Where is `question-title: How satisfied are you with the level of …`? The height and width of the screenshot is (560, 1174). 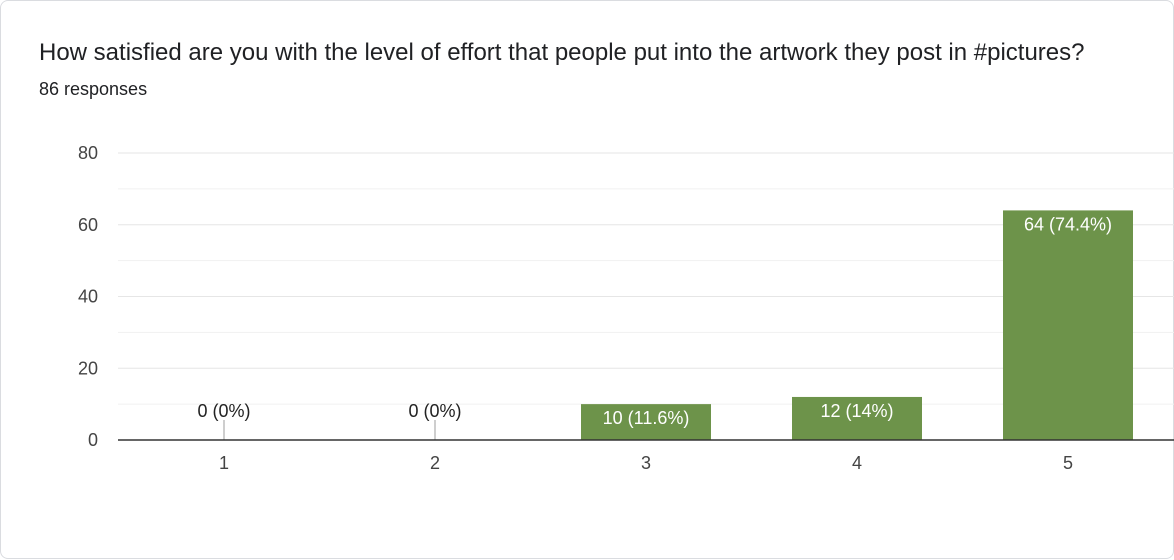
question-title: How satisfied are you with the level of … is located at coordinates (562, 52).